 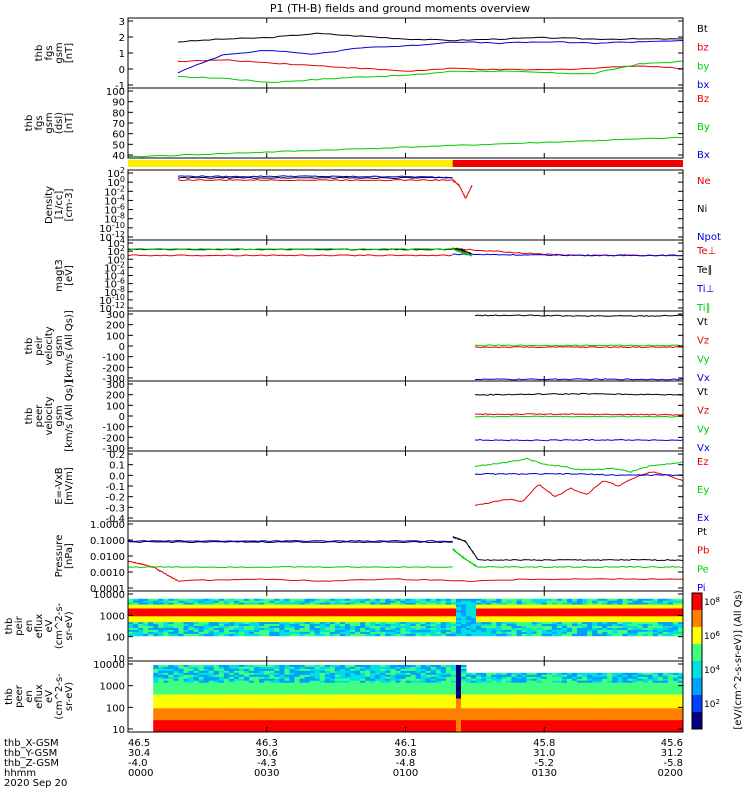 What do you see at coordinates (703, 308) in the screenshot?
I see `legend-entry: Ti∥` at bounding box center [703, 308].